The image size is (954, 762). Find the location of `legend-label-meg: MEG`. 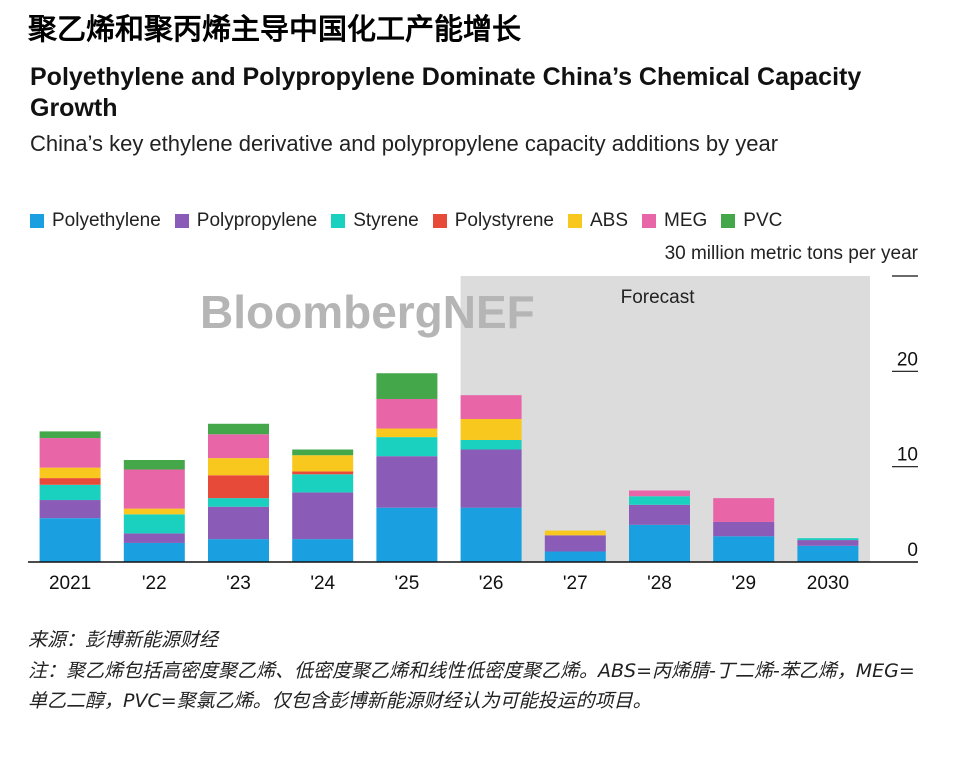

legend-label-meg: MEG is located at coordinates (686, 220).